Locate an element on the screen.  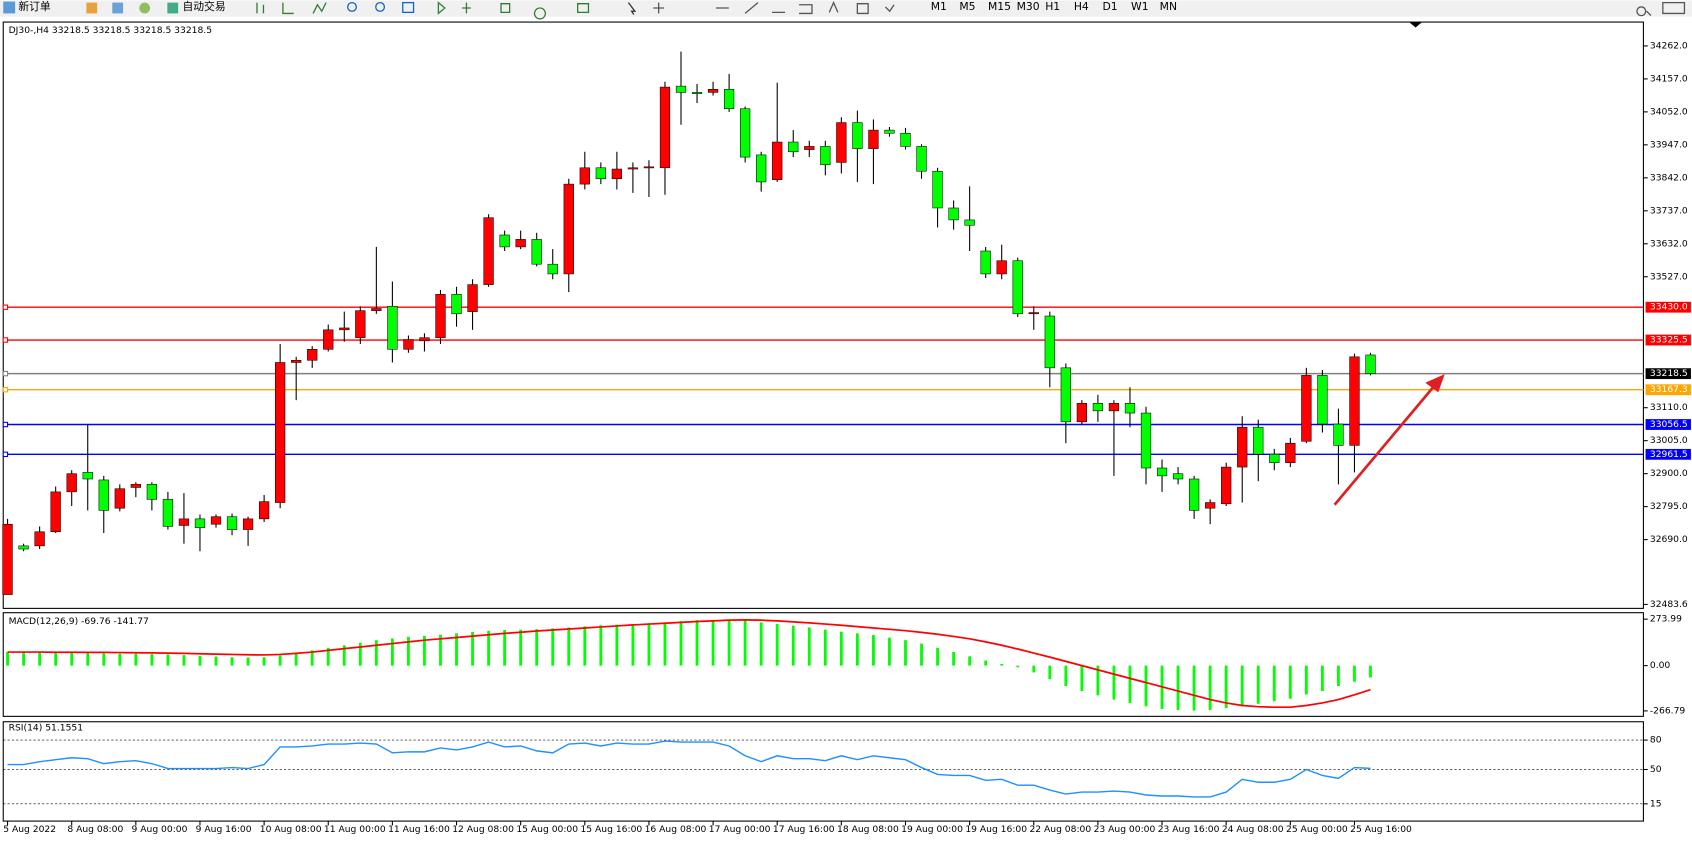
rsi-title: RSI(14) 51.1551 is located at coordinates (46, 728).